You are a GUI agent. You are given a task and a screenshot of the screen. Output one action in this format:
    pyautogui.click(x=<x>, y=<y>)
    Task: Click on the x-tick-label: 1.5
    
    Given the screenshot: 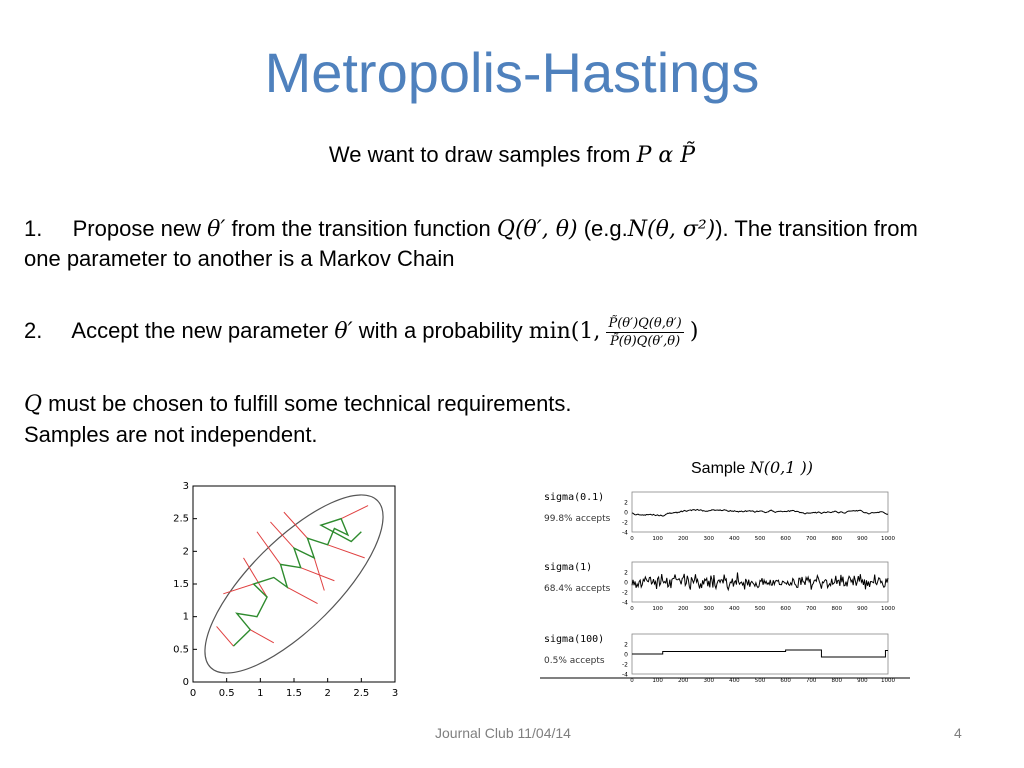 What is the action you would take?
    pyautogui.click(x=294, y=693)
    